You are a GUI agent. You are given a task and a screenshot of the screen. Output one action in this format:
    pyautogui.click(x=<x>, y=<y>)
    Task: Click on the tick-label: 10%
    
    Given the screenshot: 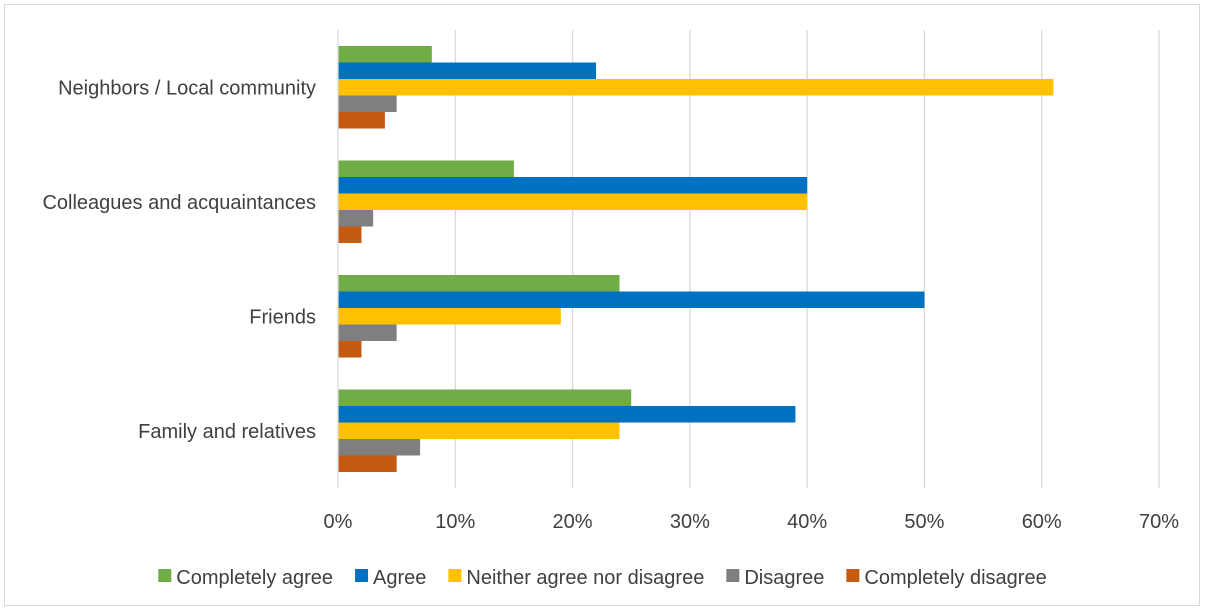 What is the action you would take?
    pyautogui.click(x=455, y=522)
    